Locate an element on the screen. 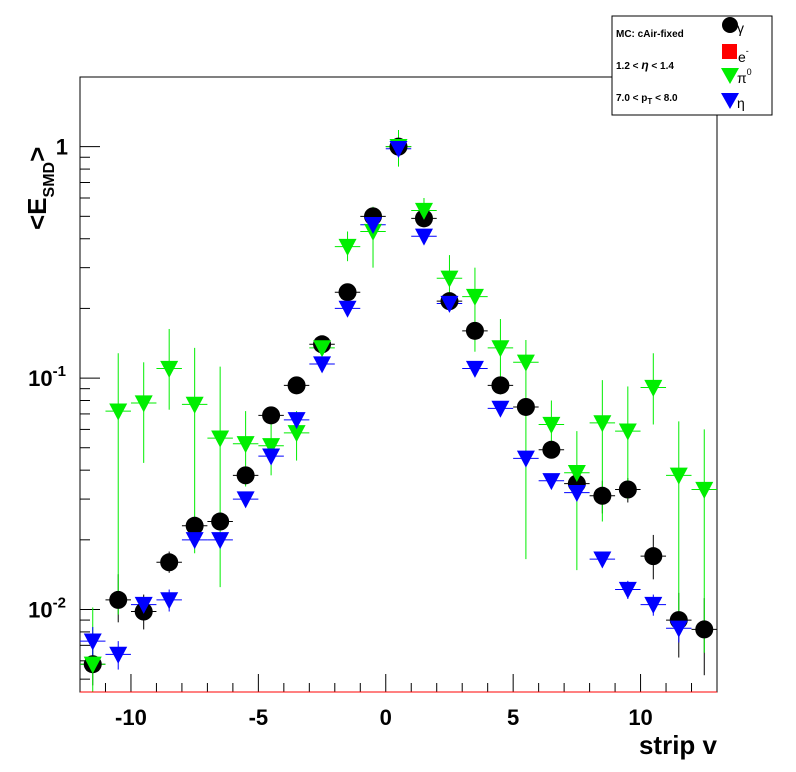 This screenshot has width=796, height=772. y-tick-label: 10⁻¹ is located at coordinates (47, 377).